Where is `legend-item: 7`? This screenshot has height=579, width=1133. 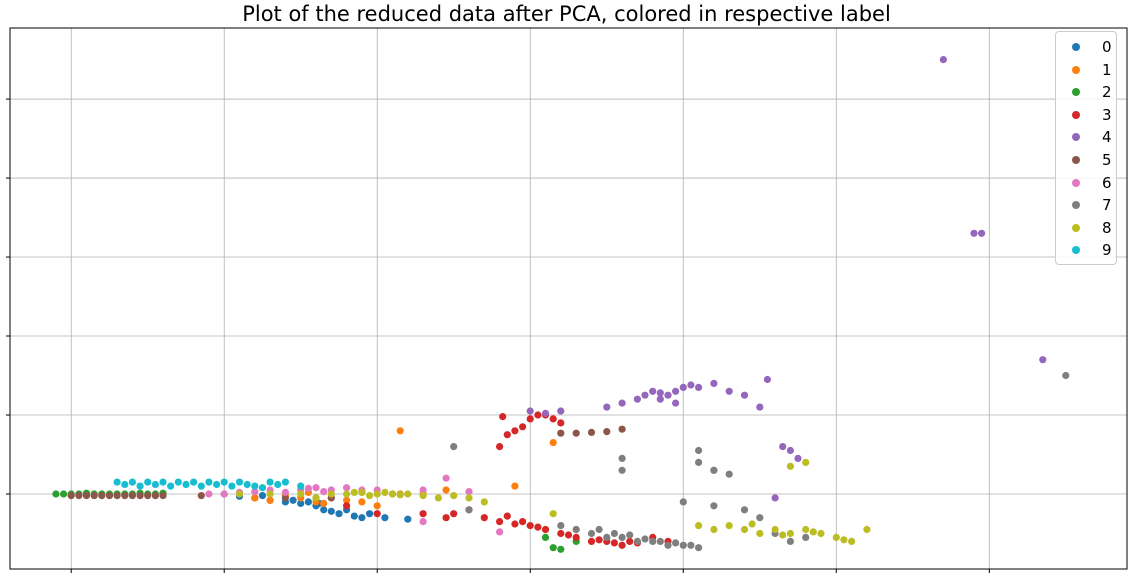
legend-item: 7 is located at coordinates (1086, 205).